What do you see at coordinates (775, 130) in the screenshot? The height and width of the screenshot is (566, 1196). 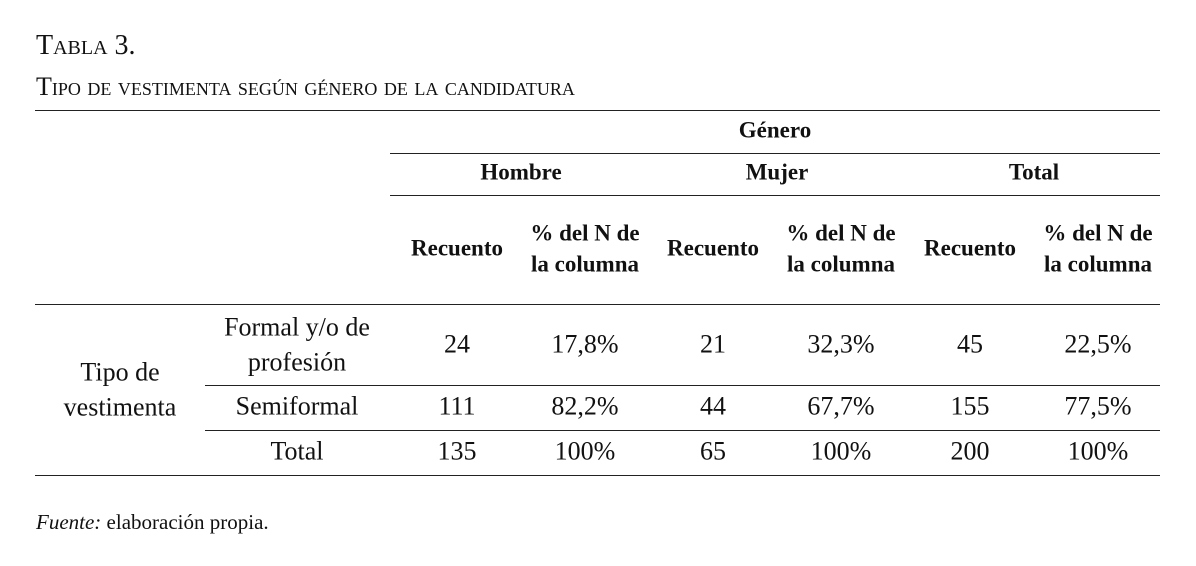 I see `group-header: Género` at bounding box center [775, 130].